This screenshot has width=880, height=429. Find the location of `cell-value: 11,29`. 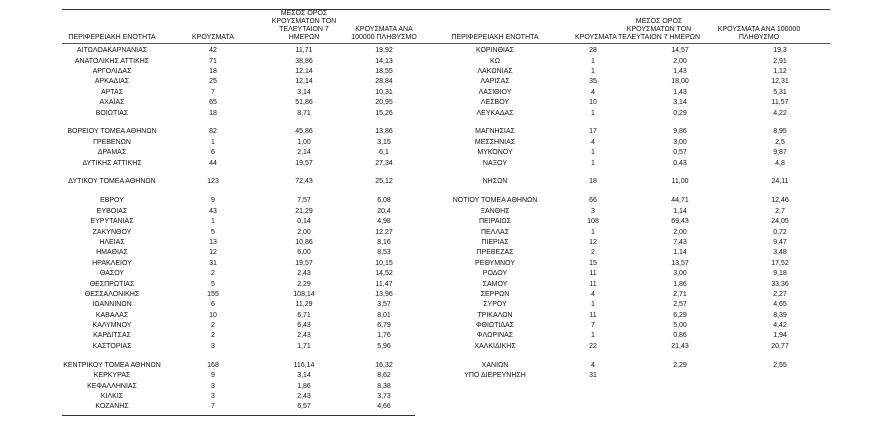

cell-value: 11,29 is located at coordinates (304, 305).